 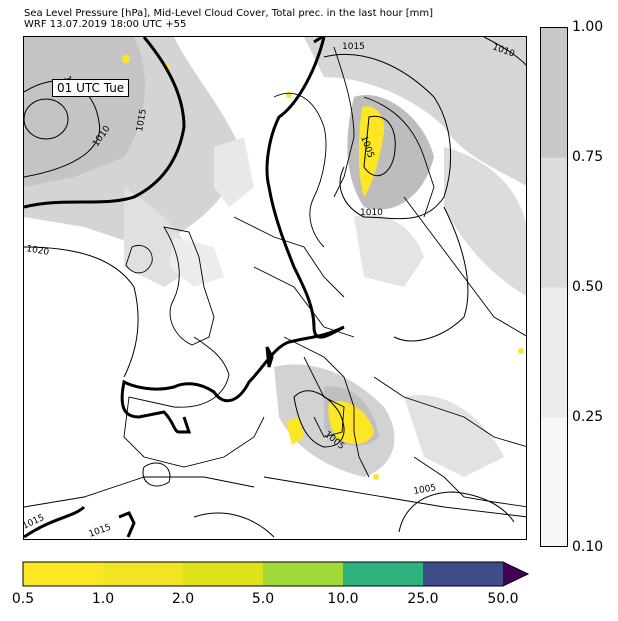 What do you see at coordinates (588, 157) in the screenshot?
I see `cloud-tick-label: 0.75` at bounding box center [588, 157].